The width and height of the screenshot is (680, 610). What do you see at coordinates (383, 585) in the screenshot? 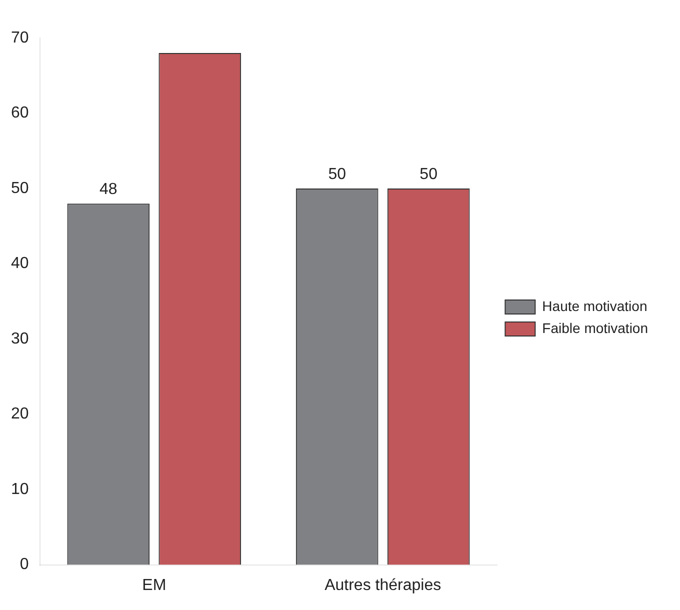
I see `x-tick-label: Autres thérapies` at bounding box center [383, 585].